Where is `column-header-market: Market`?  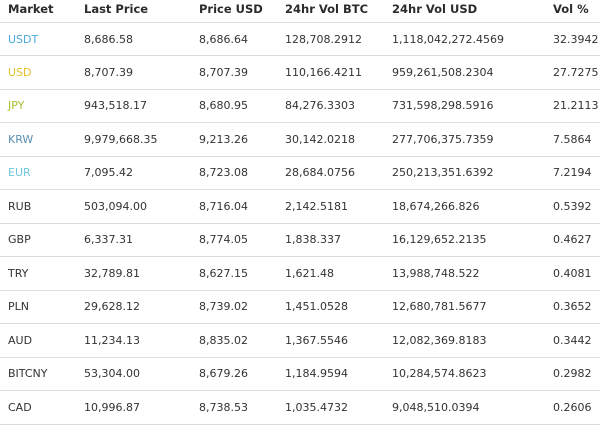 column-header-market: Market is located at coordinates (42, 11).